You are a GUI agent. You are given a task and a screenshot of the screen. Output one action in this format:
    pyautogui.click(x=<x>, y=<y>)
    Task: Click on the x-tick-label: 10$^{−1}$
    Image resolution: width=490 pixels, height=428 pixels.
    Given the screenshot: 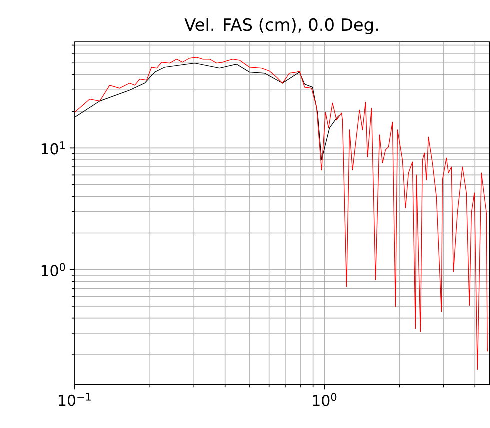 What is the action you would take?
    pyautogui.click(x=75, y=399)
    